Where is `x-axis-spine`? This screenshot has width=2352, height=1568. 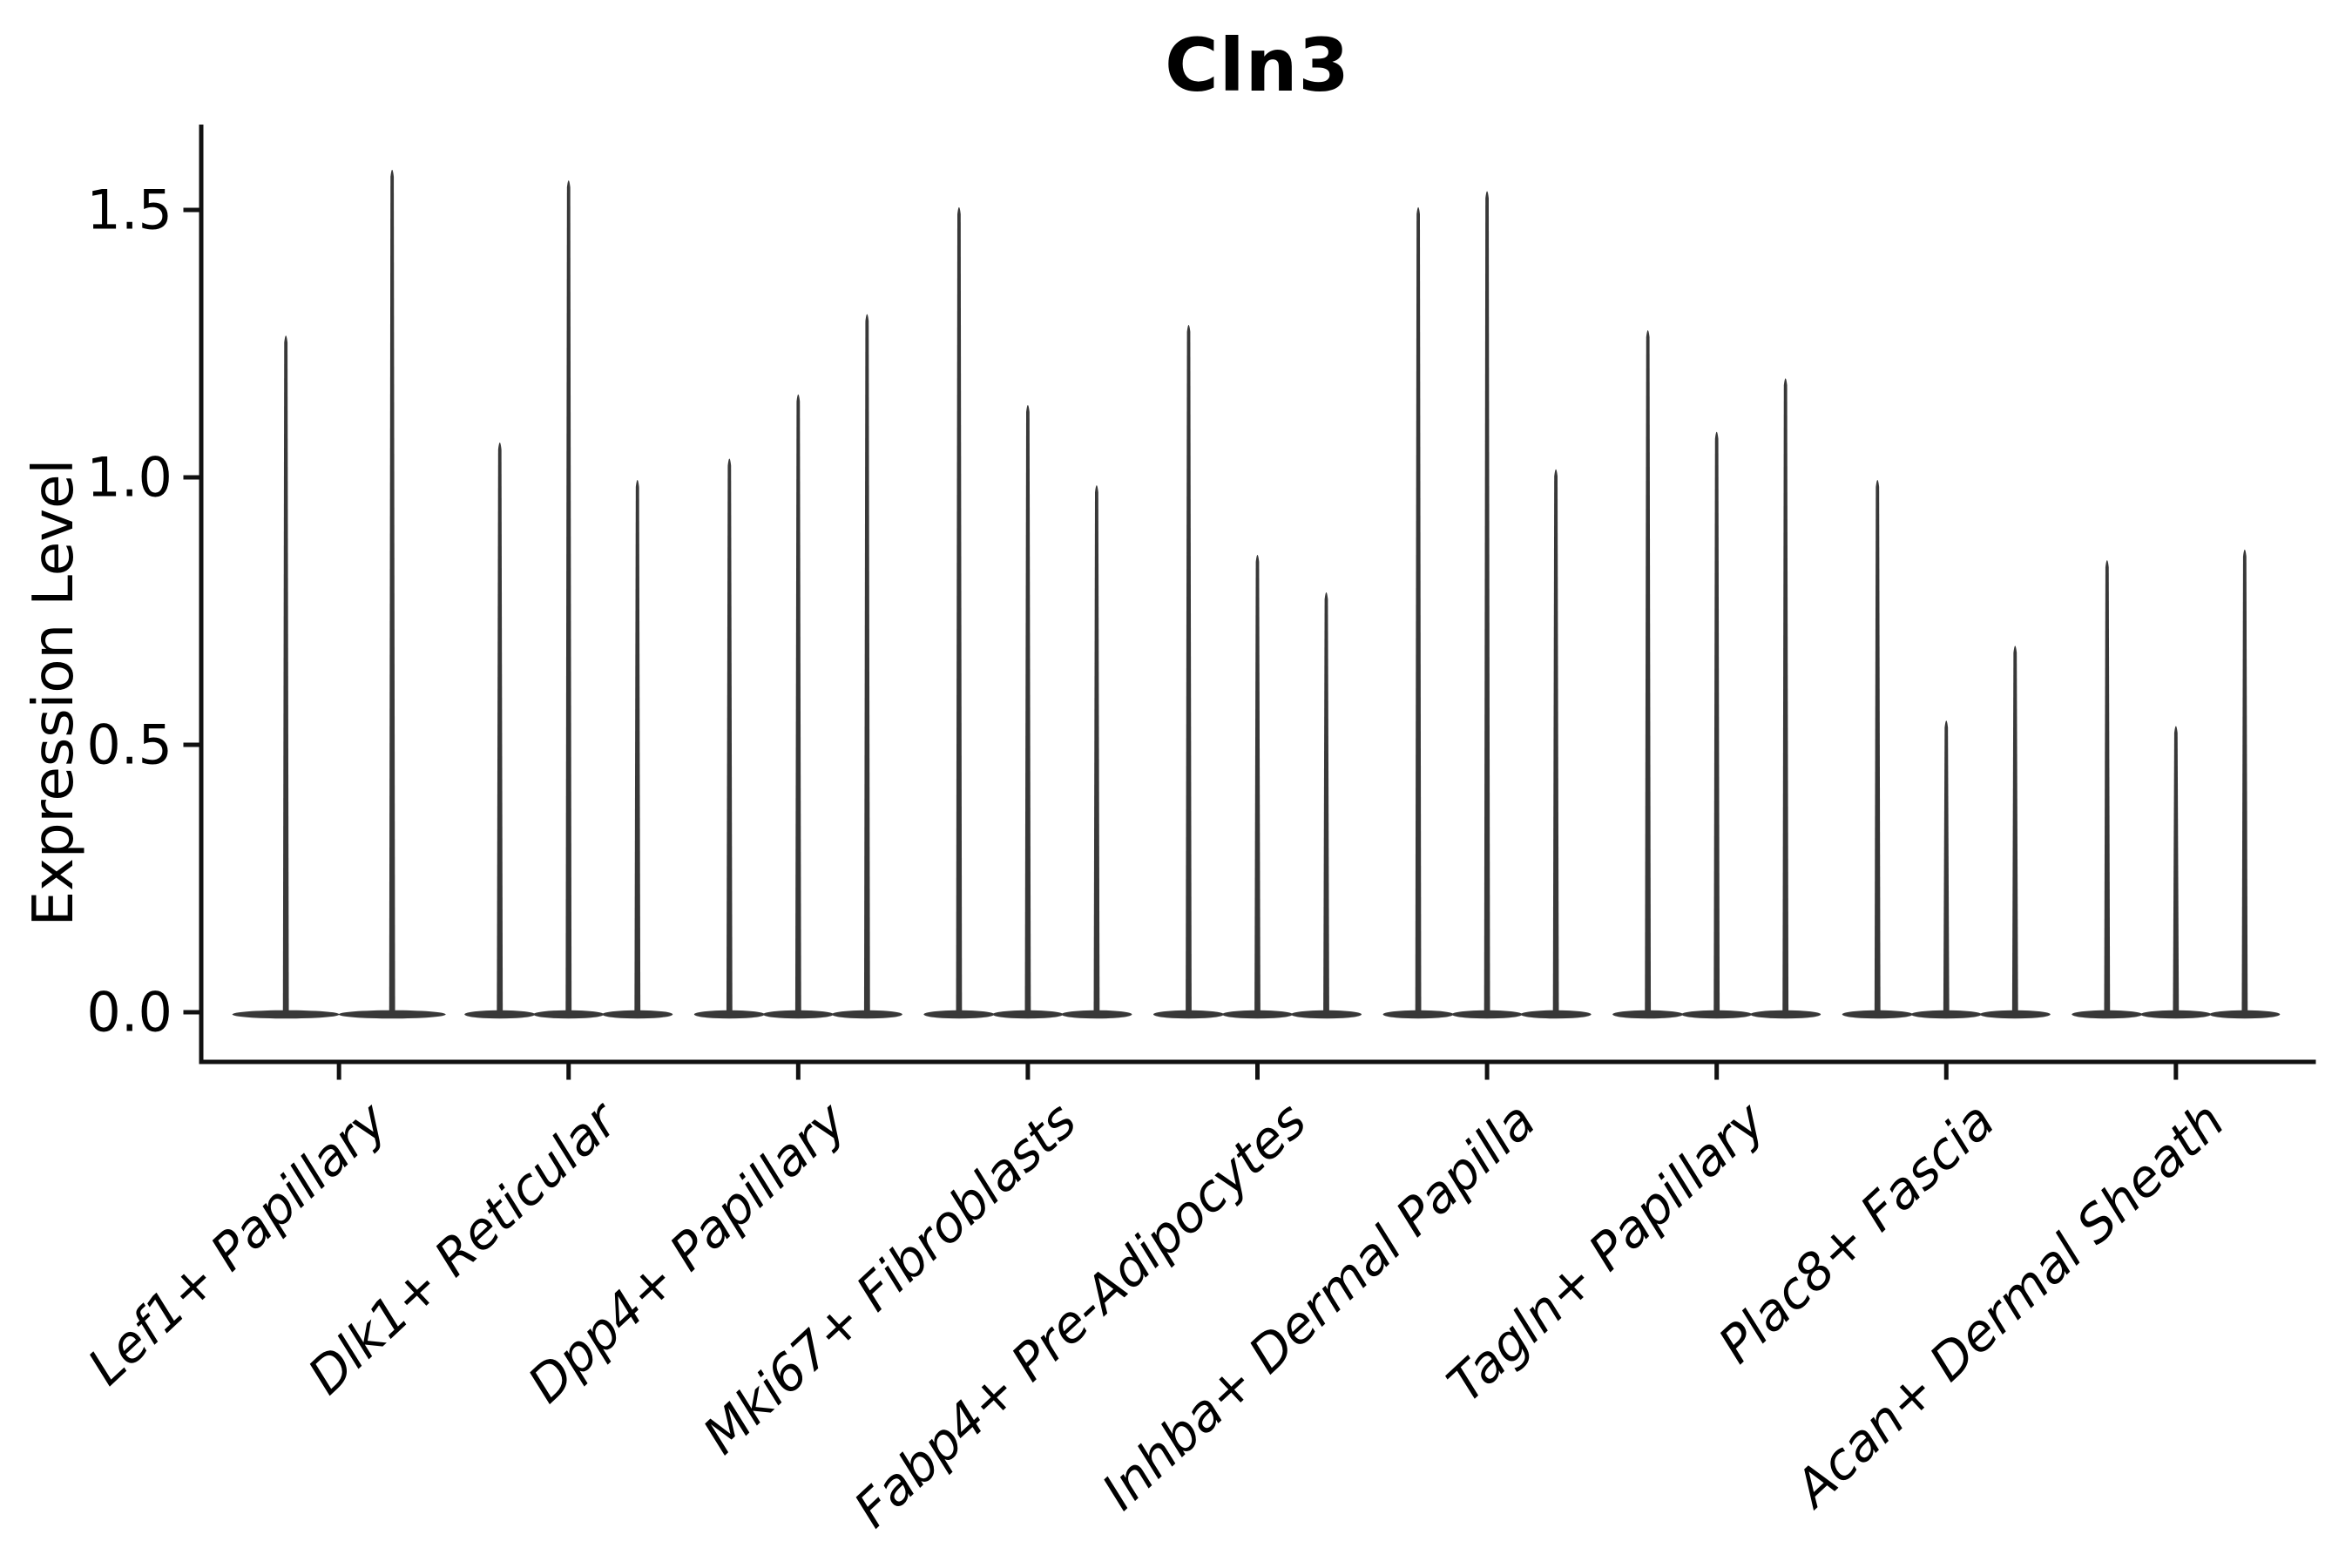 x-axis-spine is located at coordinates (1257, 1061).